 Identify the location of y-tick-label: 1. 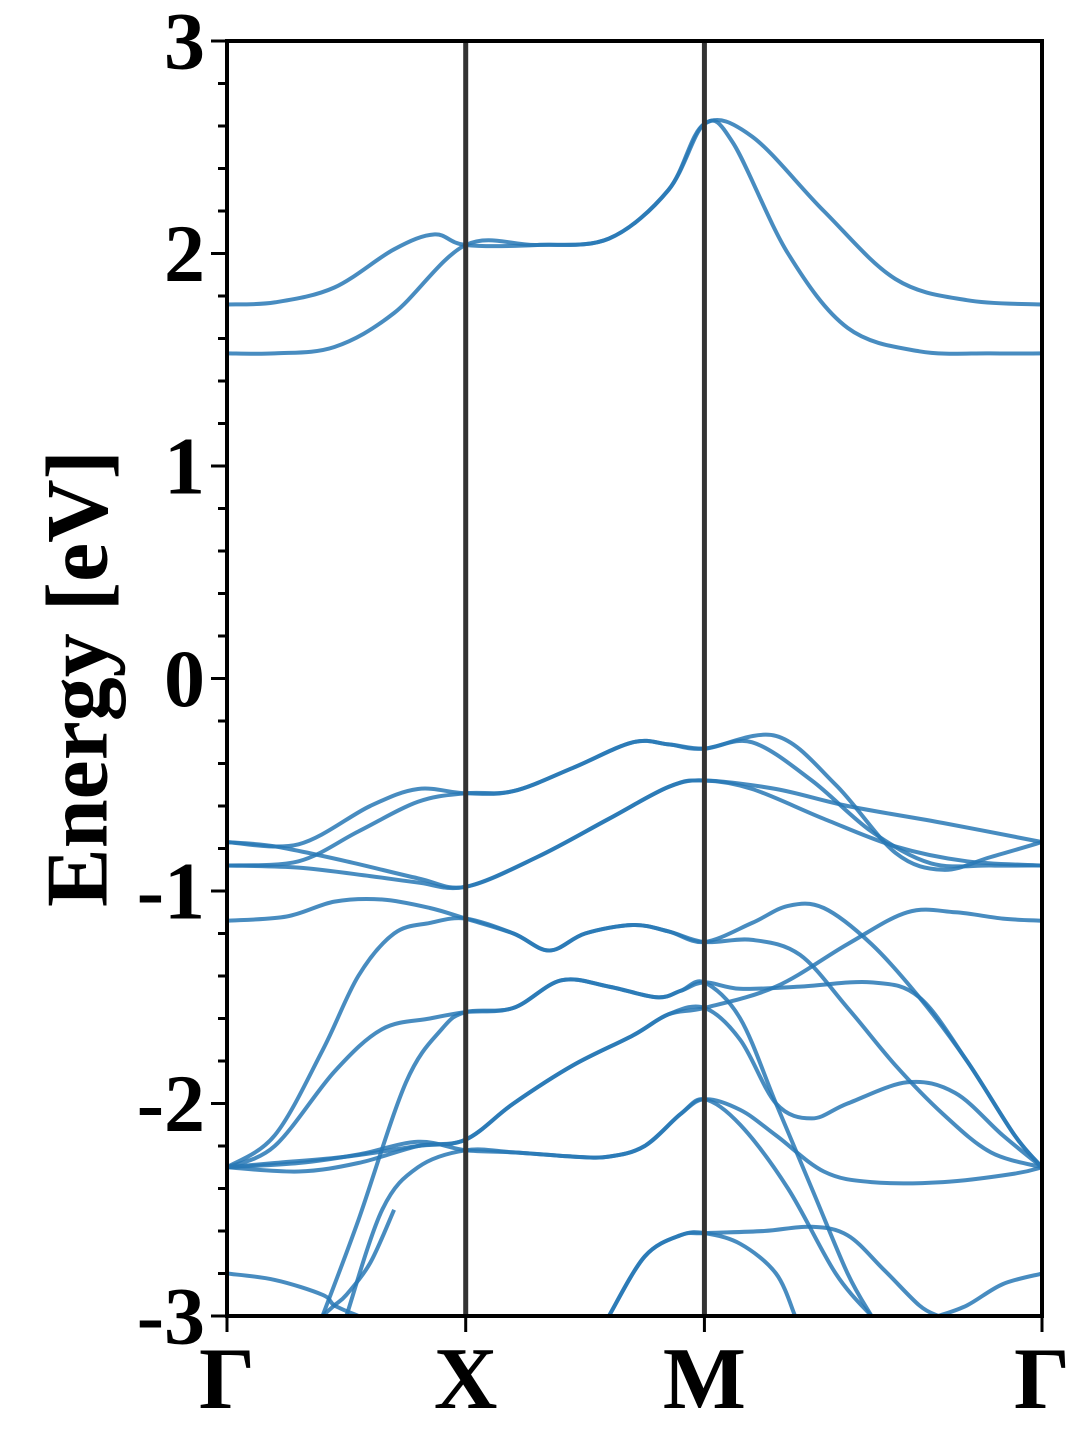
(184, 466).